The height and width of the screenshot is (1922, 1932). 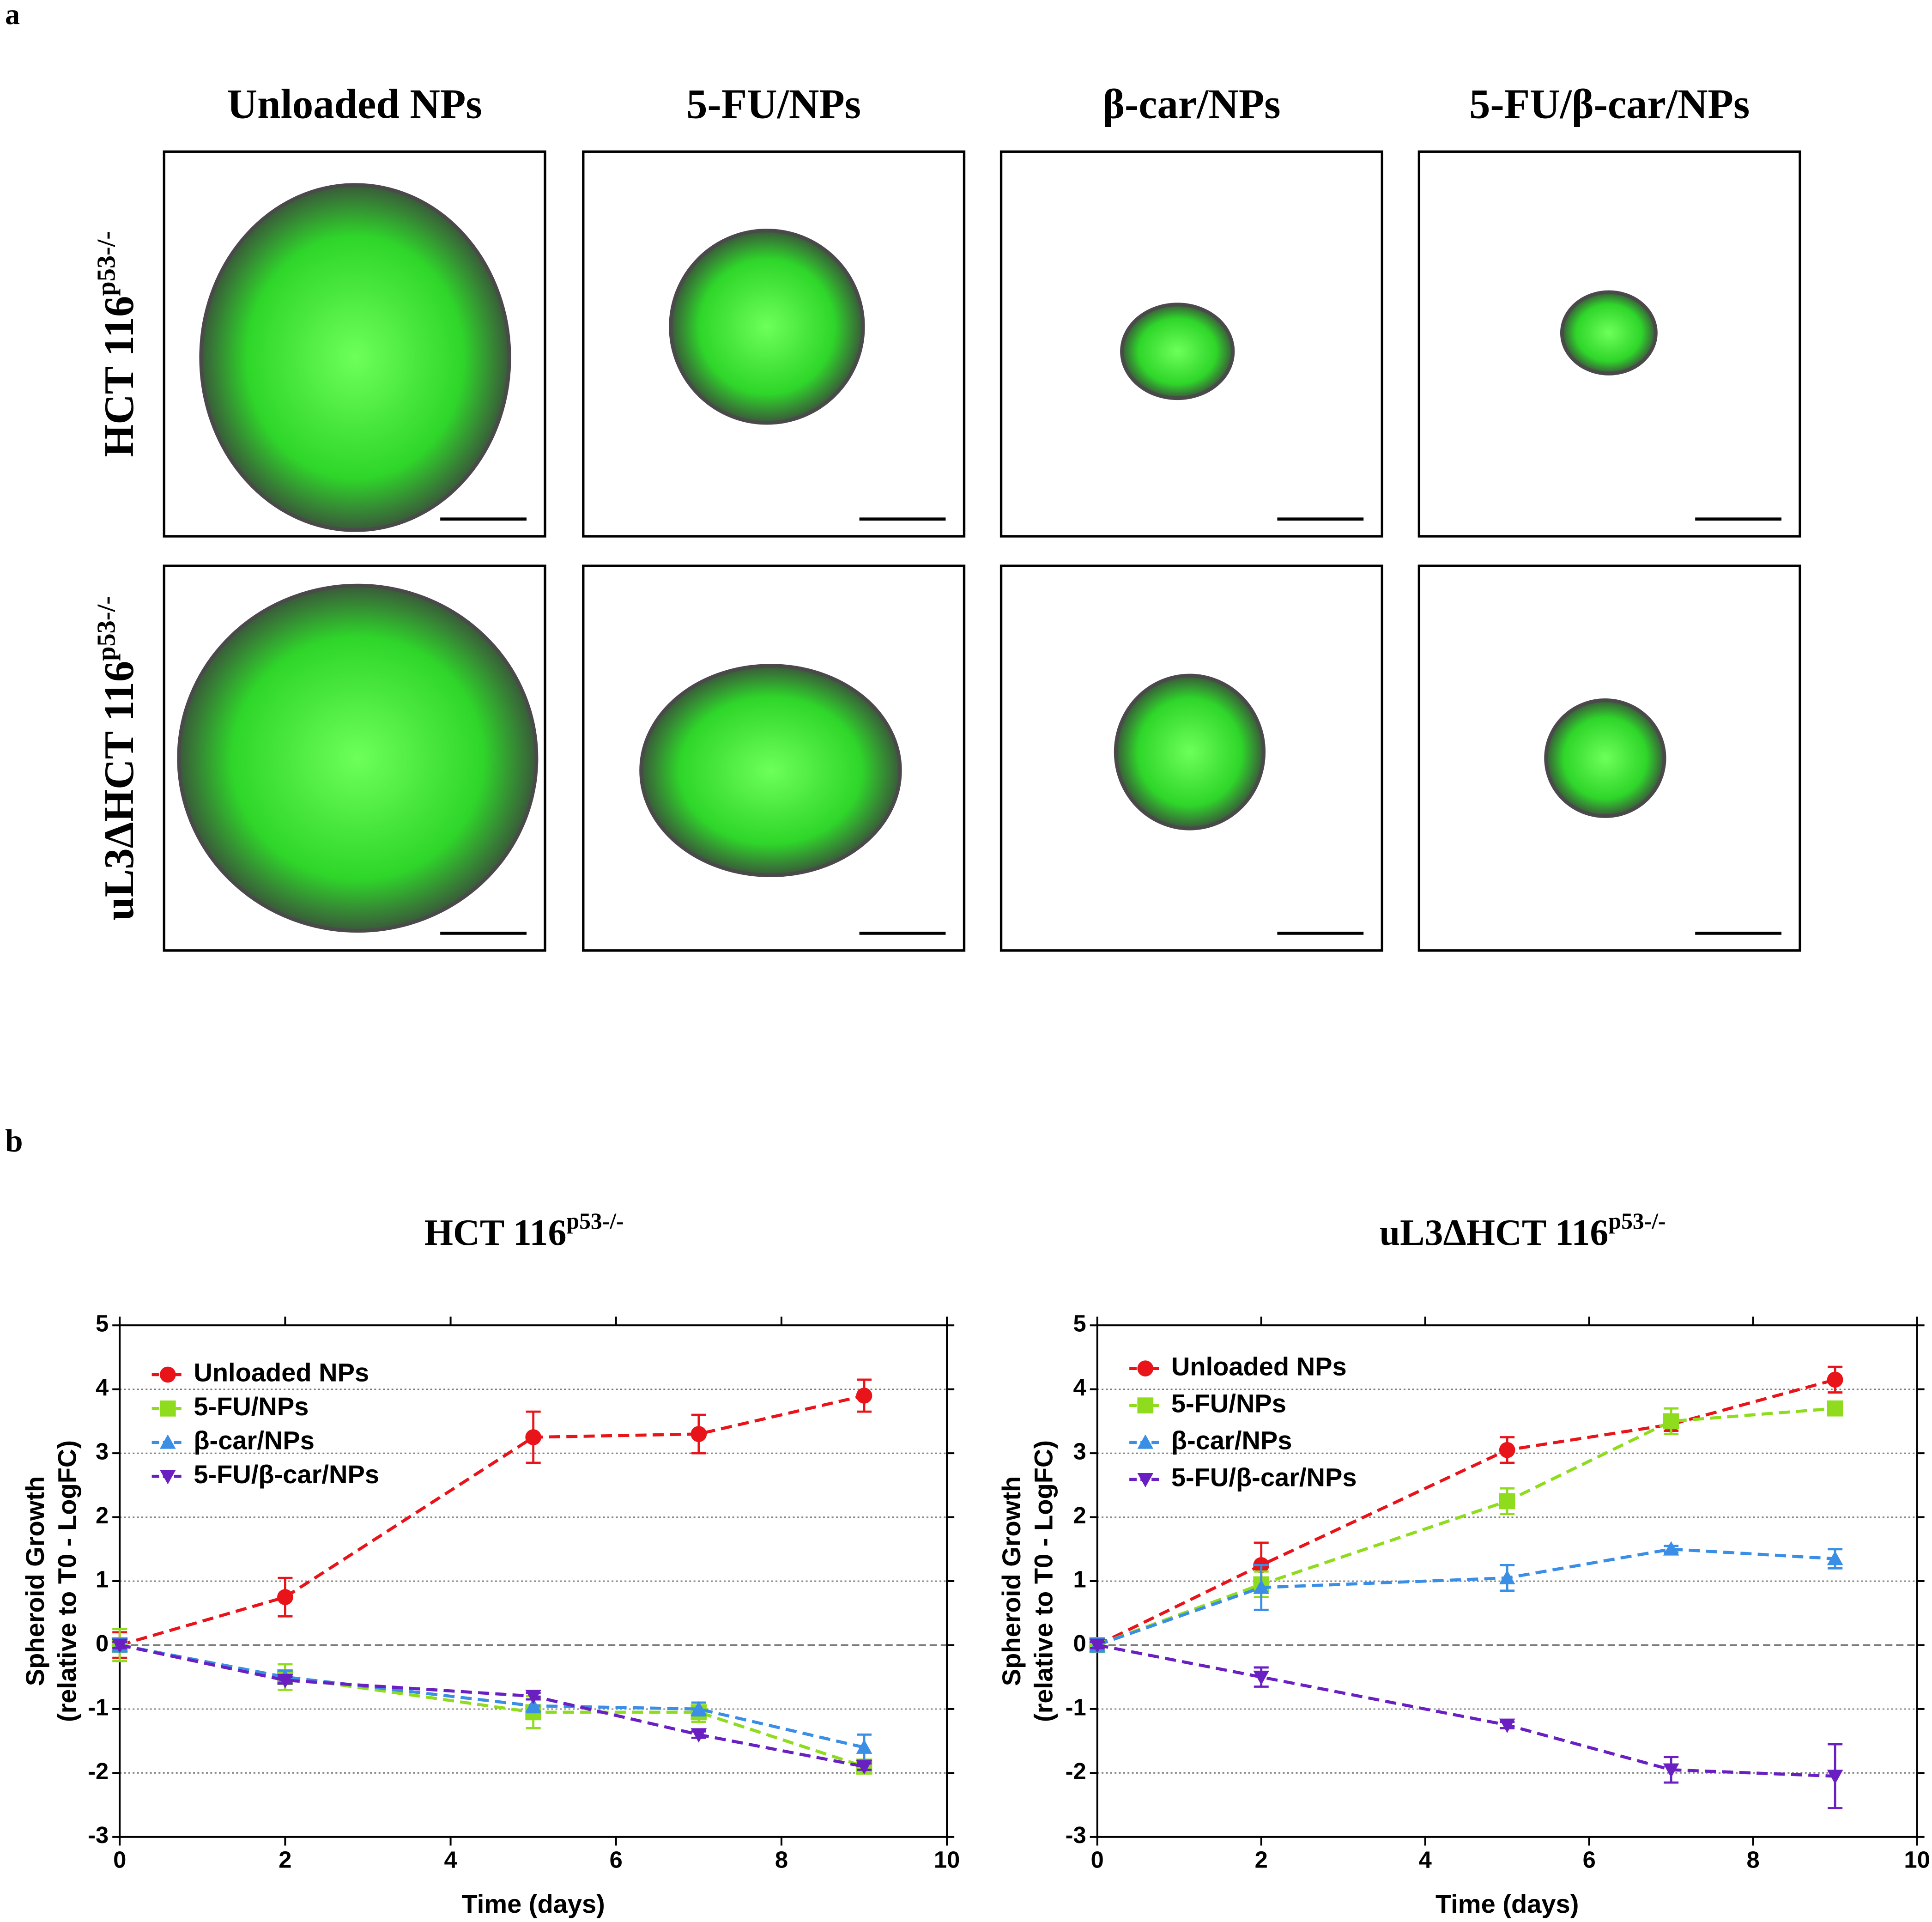 I want to click on chart-title: HCT 116p53-/-, so click(x=524, y=1230).